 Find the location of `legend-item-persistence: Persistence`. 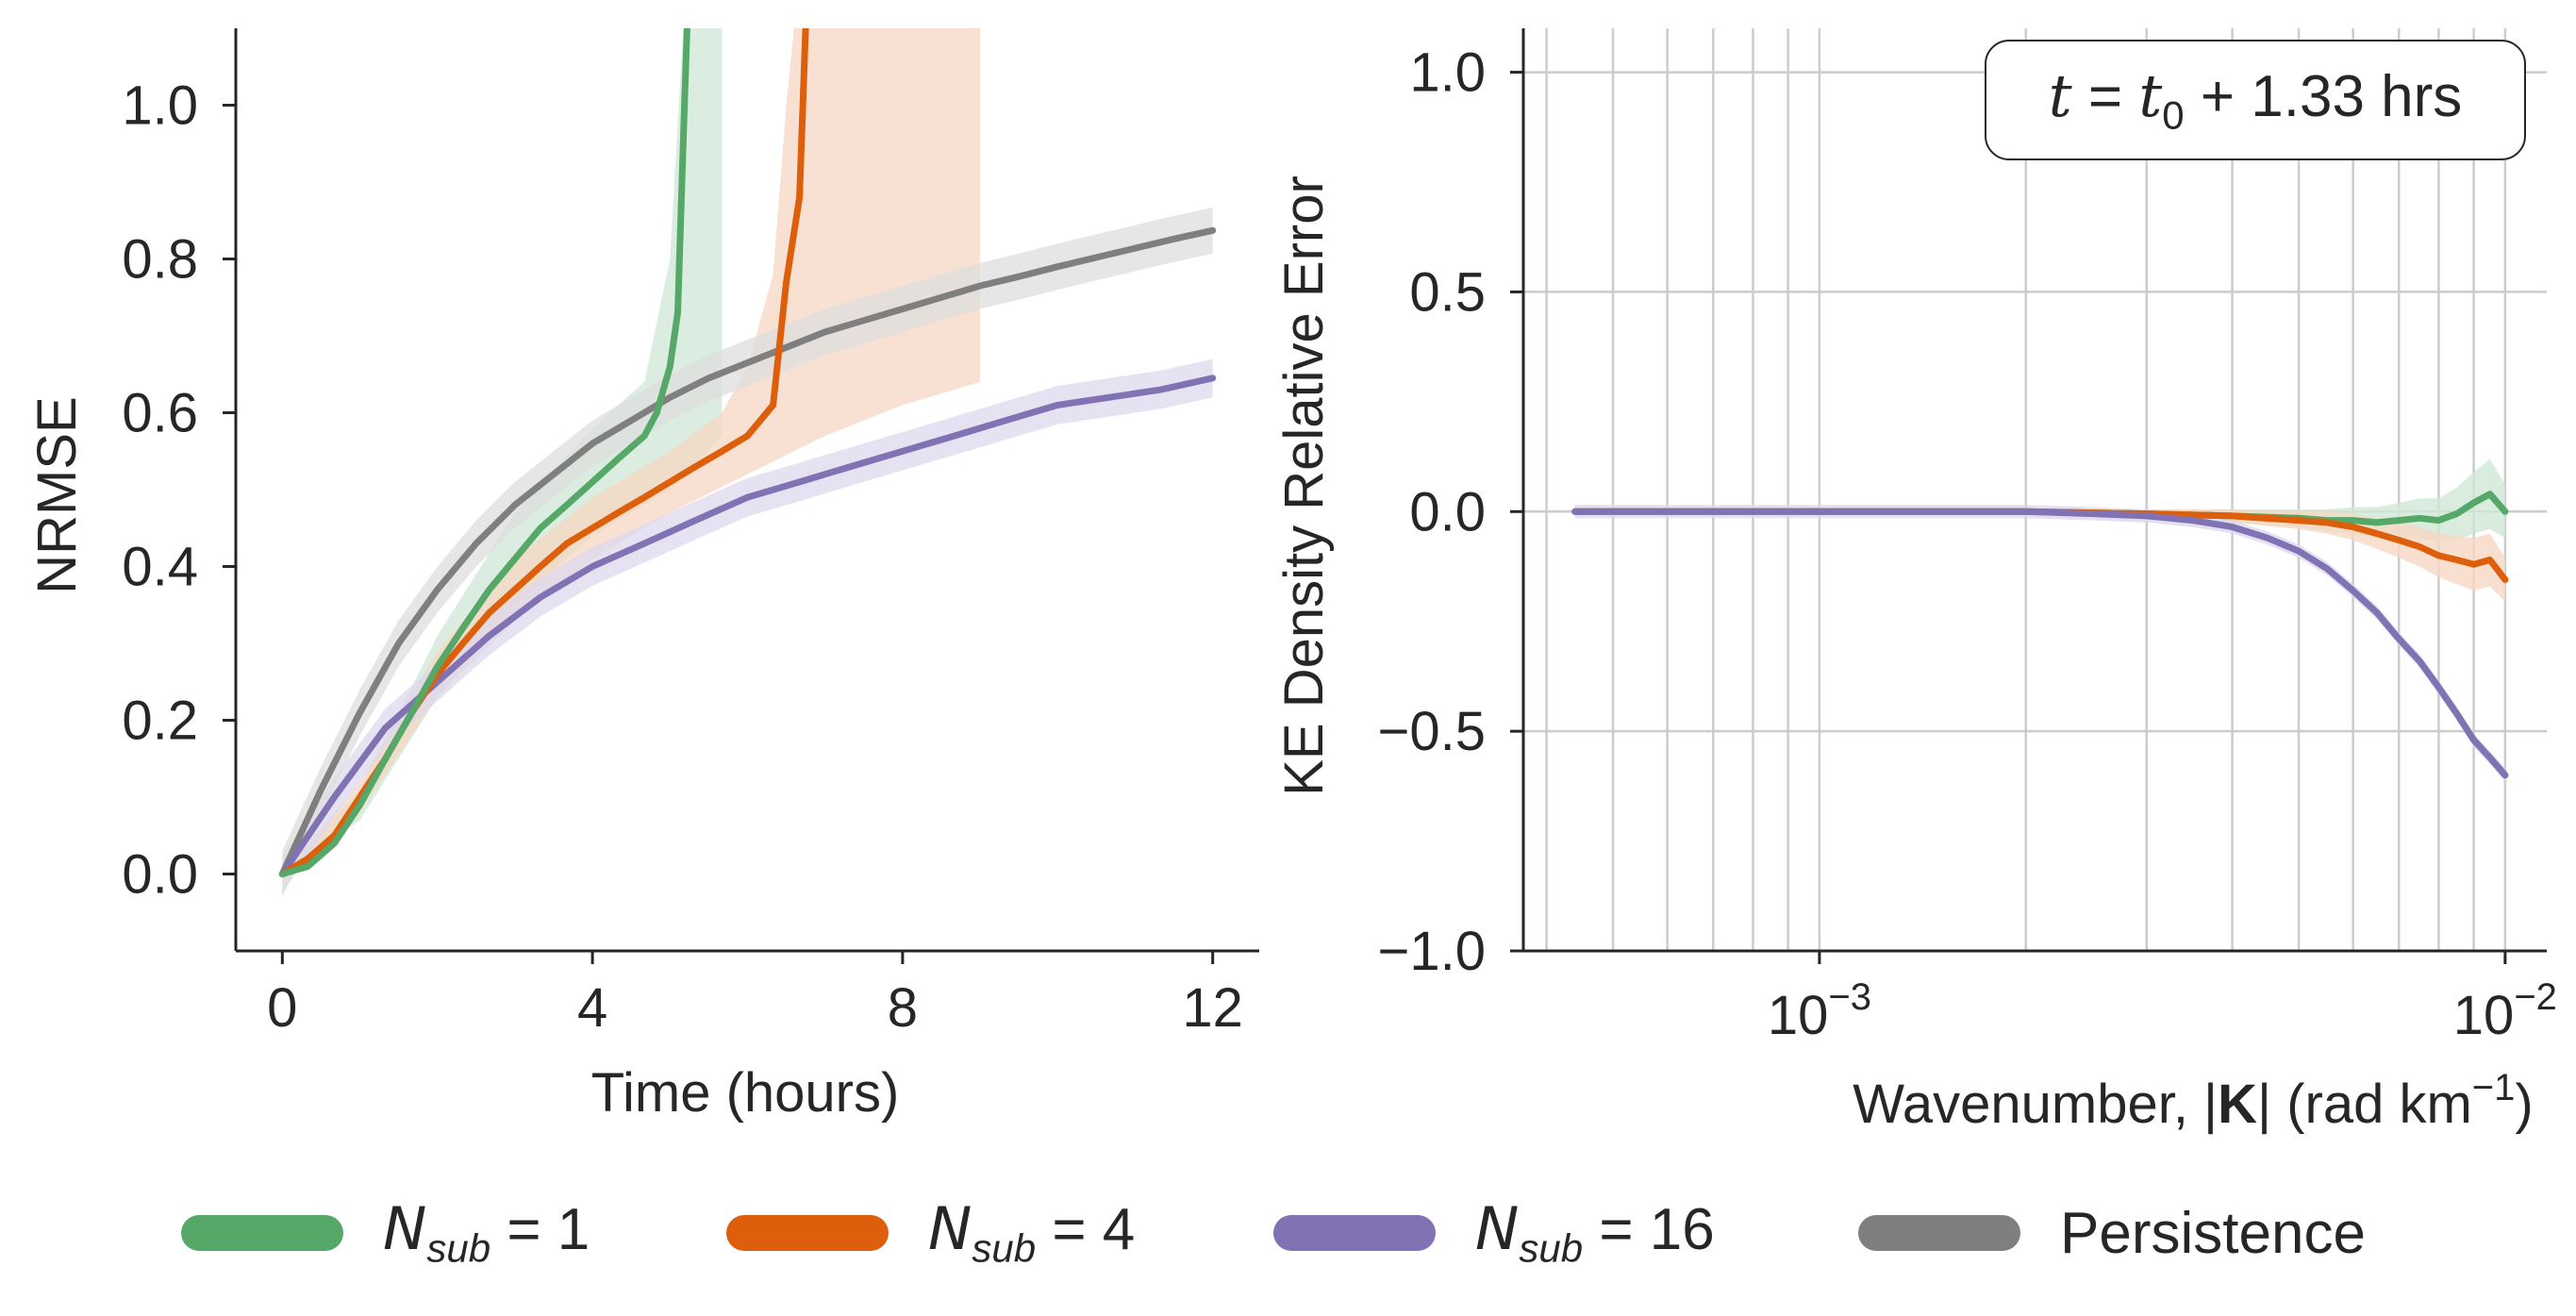

legend-item-persistence: Persistence is located at coordinates (2112, 1233).